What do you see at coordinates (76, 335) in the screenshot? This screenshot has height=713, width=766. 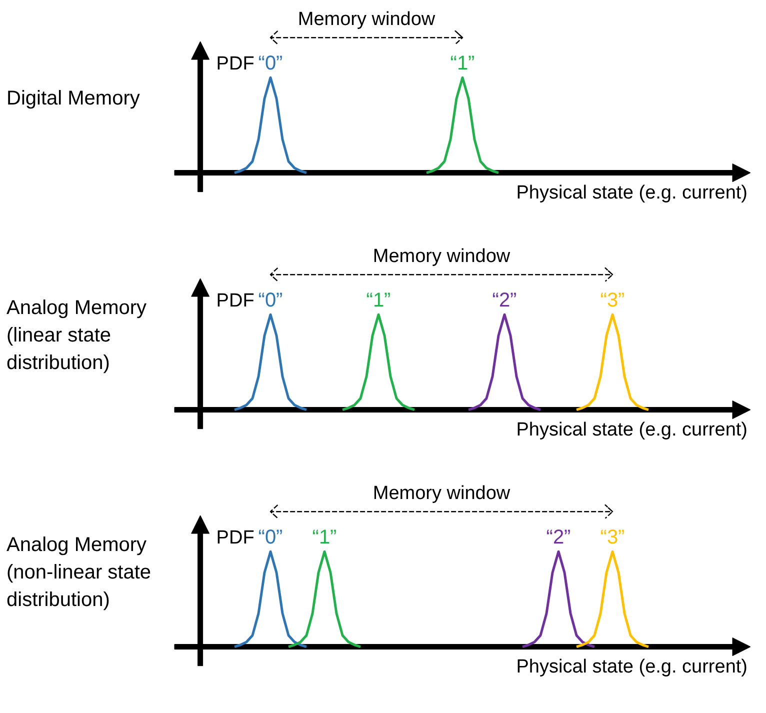 I see `text: Analog Memory (linear state distribution)` at bounding box center [76, 335].